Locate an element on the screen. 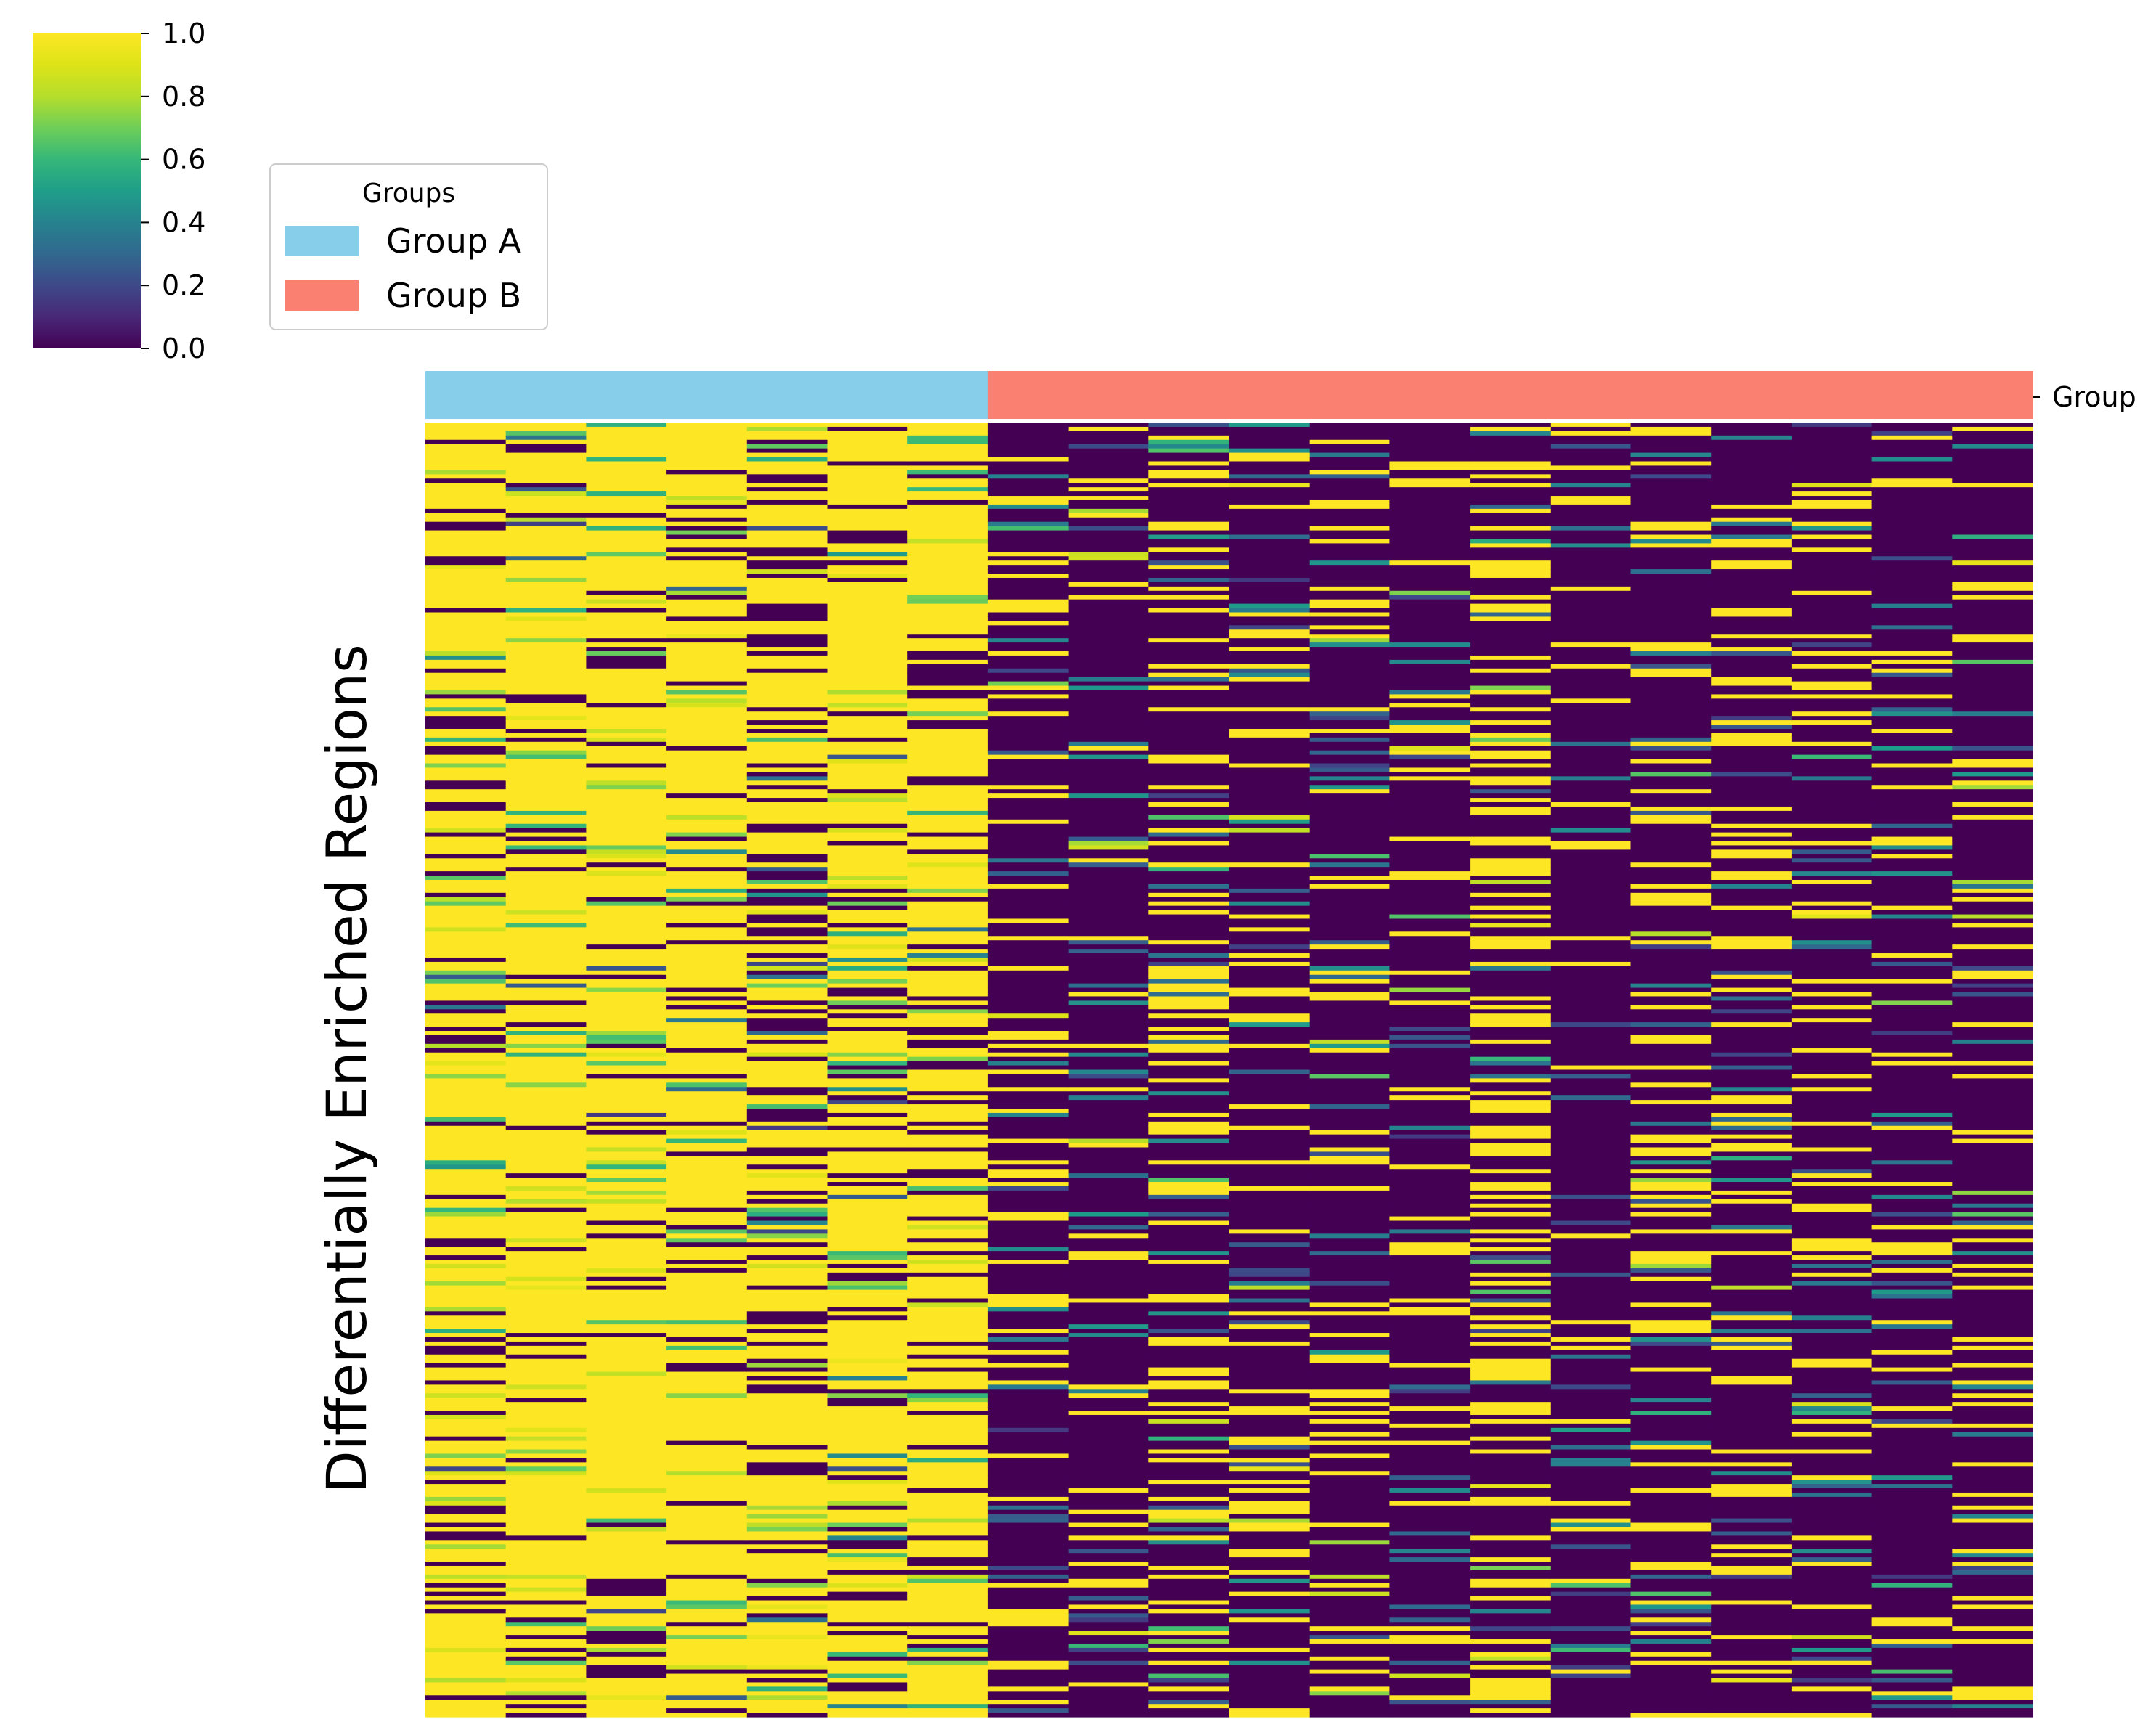  colorbar-tick-label: 0.2 is located at coordinates (184, 285).